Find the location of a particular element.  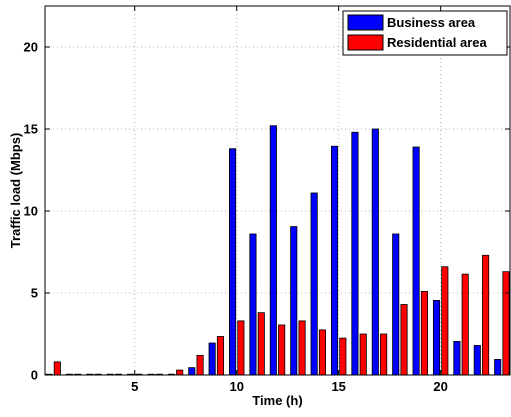

legend-swatch-residential-area is located at coordinates (365, 42).